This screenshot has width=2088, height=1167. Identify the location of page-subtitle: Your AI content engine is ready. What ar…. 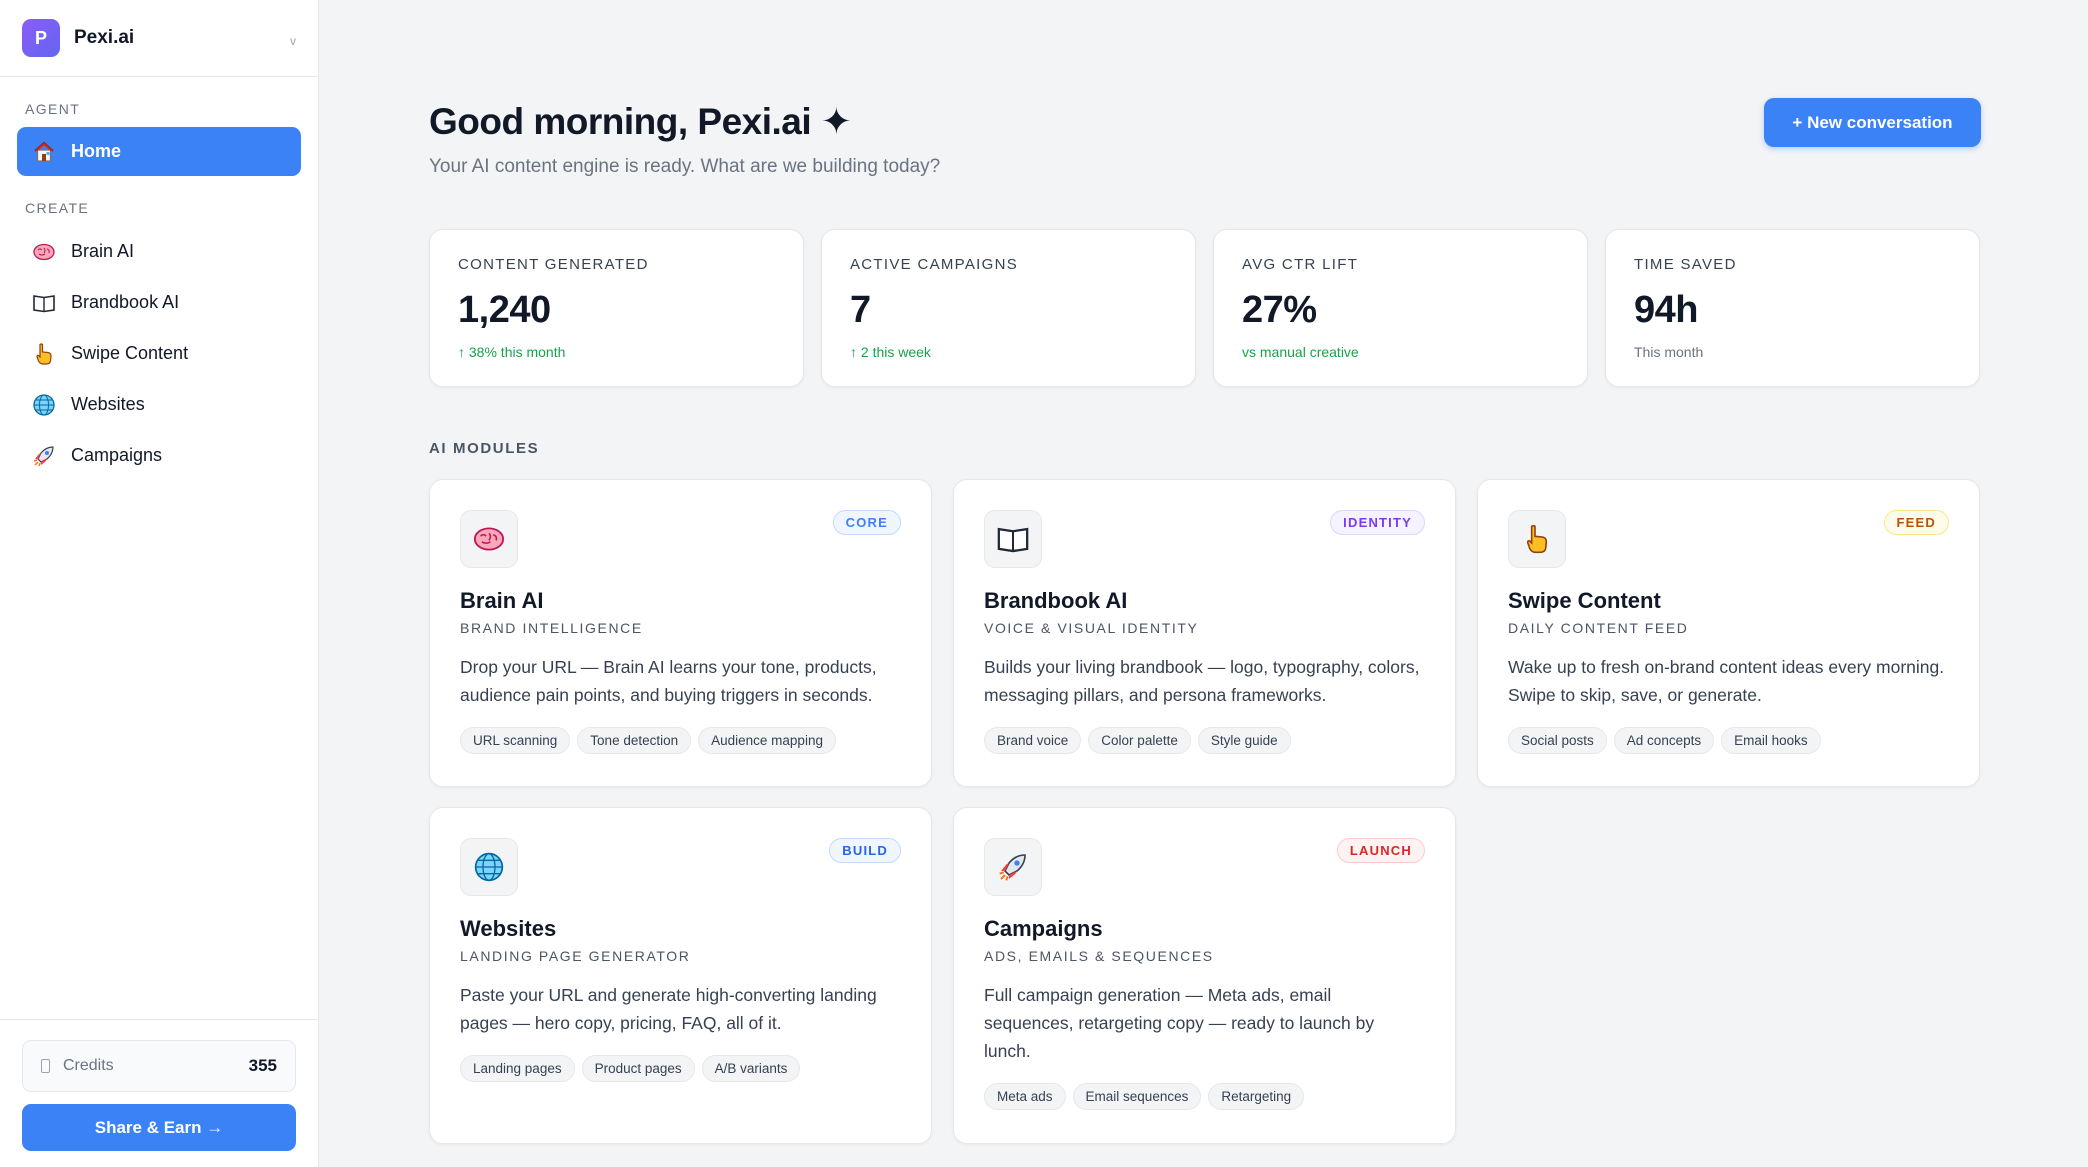
(685, 166).